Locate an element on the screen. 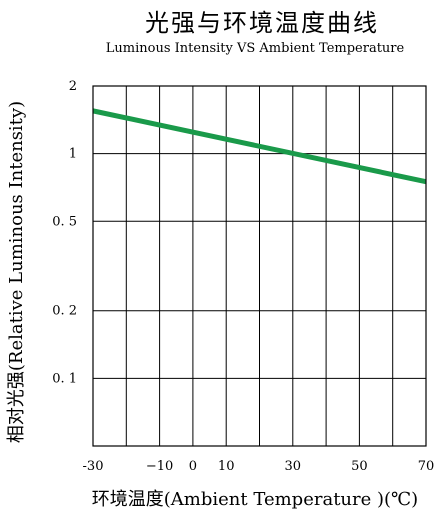 Image resolution: width=443 pixels, height=521 pixels. x-tick-label: 10 is located at coordinates (226, 466).